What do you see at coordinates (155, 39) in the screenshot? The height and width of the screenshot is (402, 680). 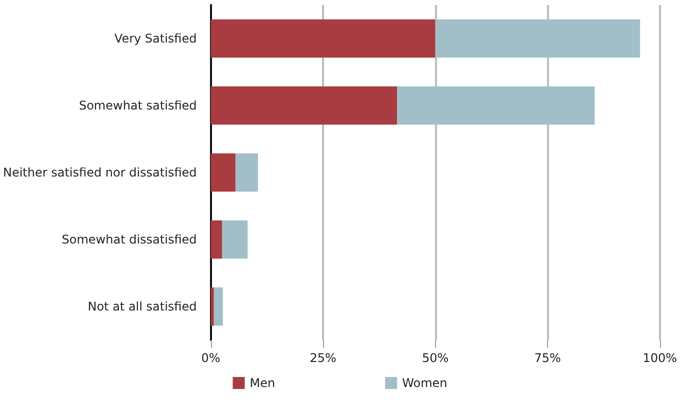 I see `y-tick-label: Very Satisfied` at bounding box center [155, 39].